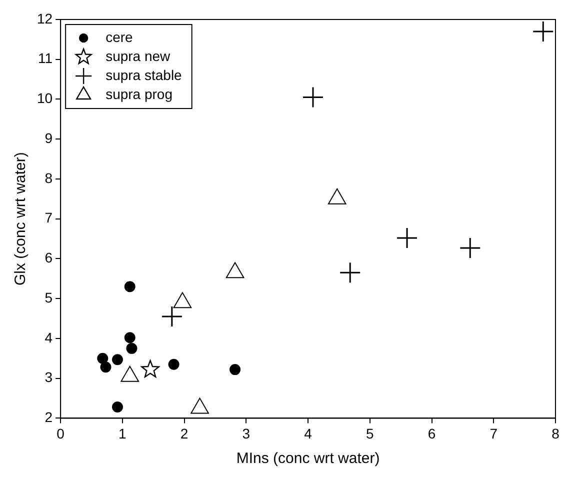 The height and width of the screenshot is (480, 575). I want to click on y-tick-label: 12, so click(44, 18).